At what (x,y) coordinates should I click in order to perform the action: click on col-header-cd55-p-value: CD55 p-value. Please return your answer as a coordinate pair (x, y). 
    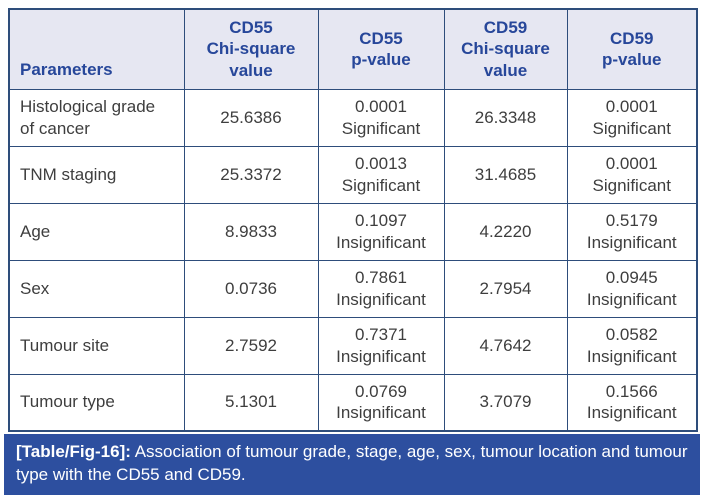
    Looking at the image, I should click on (381, 49).